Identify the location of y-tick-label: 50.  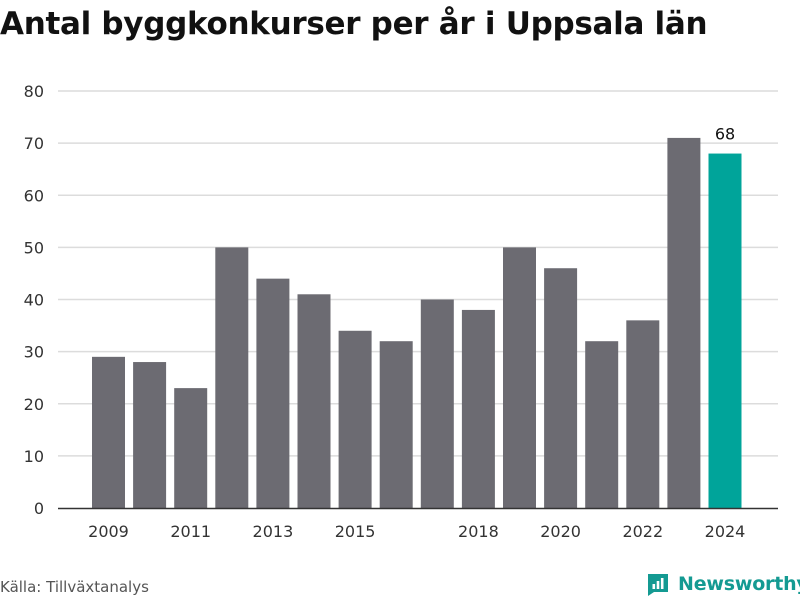
(34, 247).